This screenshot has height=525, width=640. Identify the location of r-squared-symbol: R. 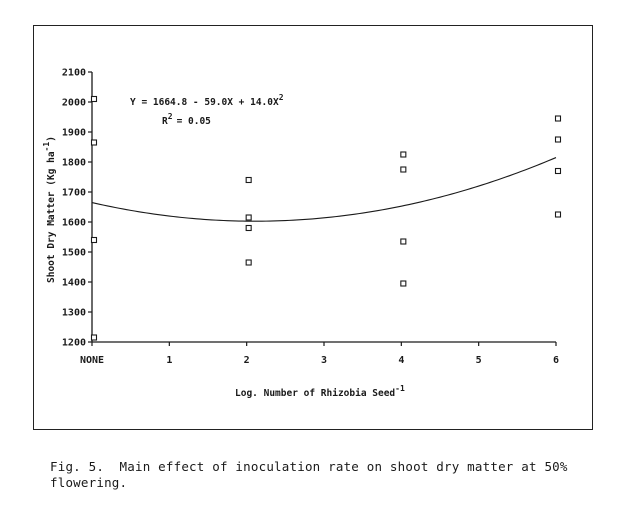
(165, 121).